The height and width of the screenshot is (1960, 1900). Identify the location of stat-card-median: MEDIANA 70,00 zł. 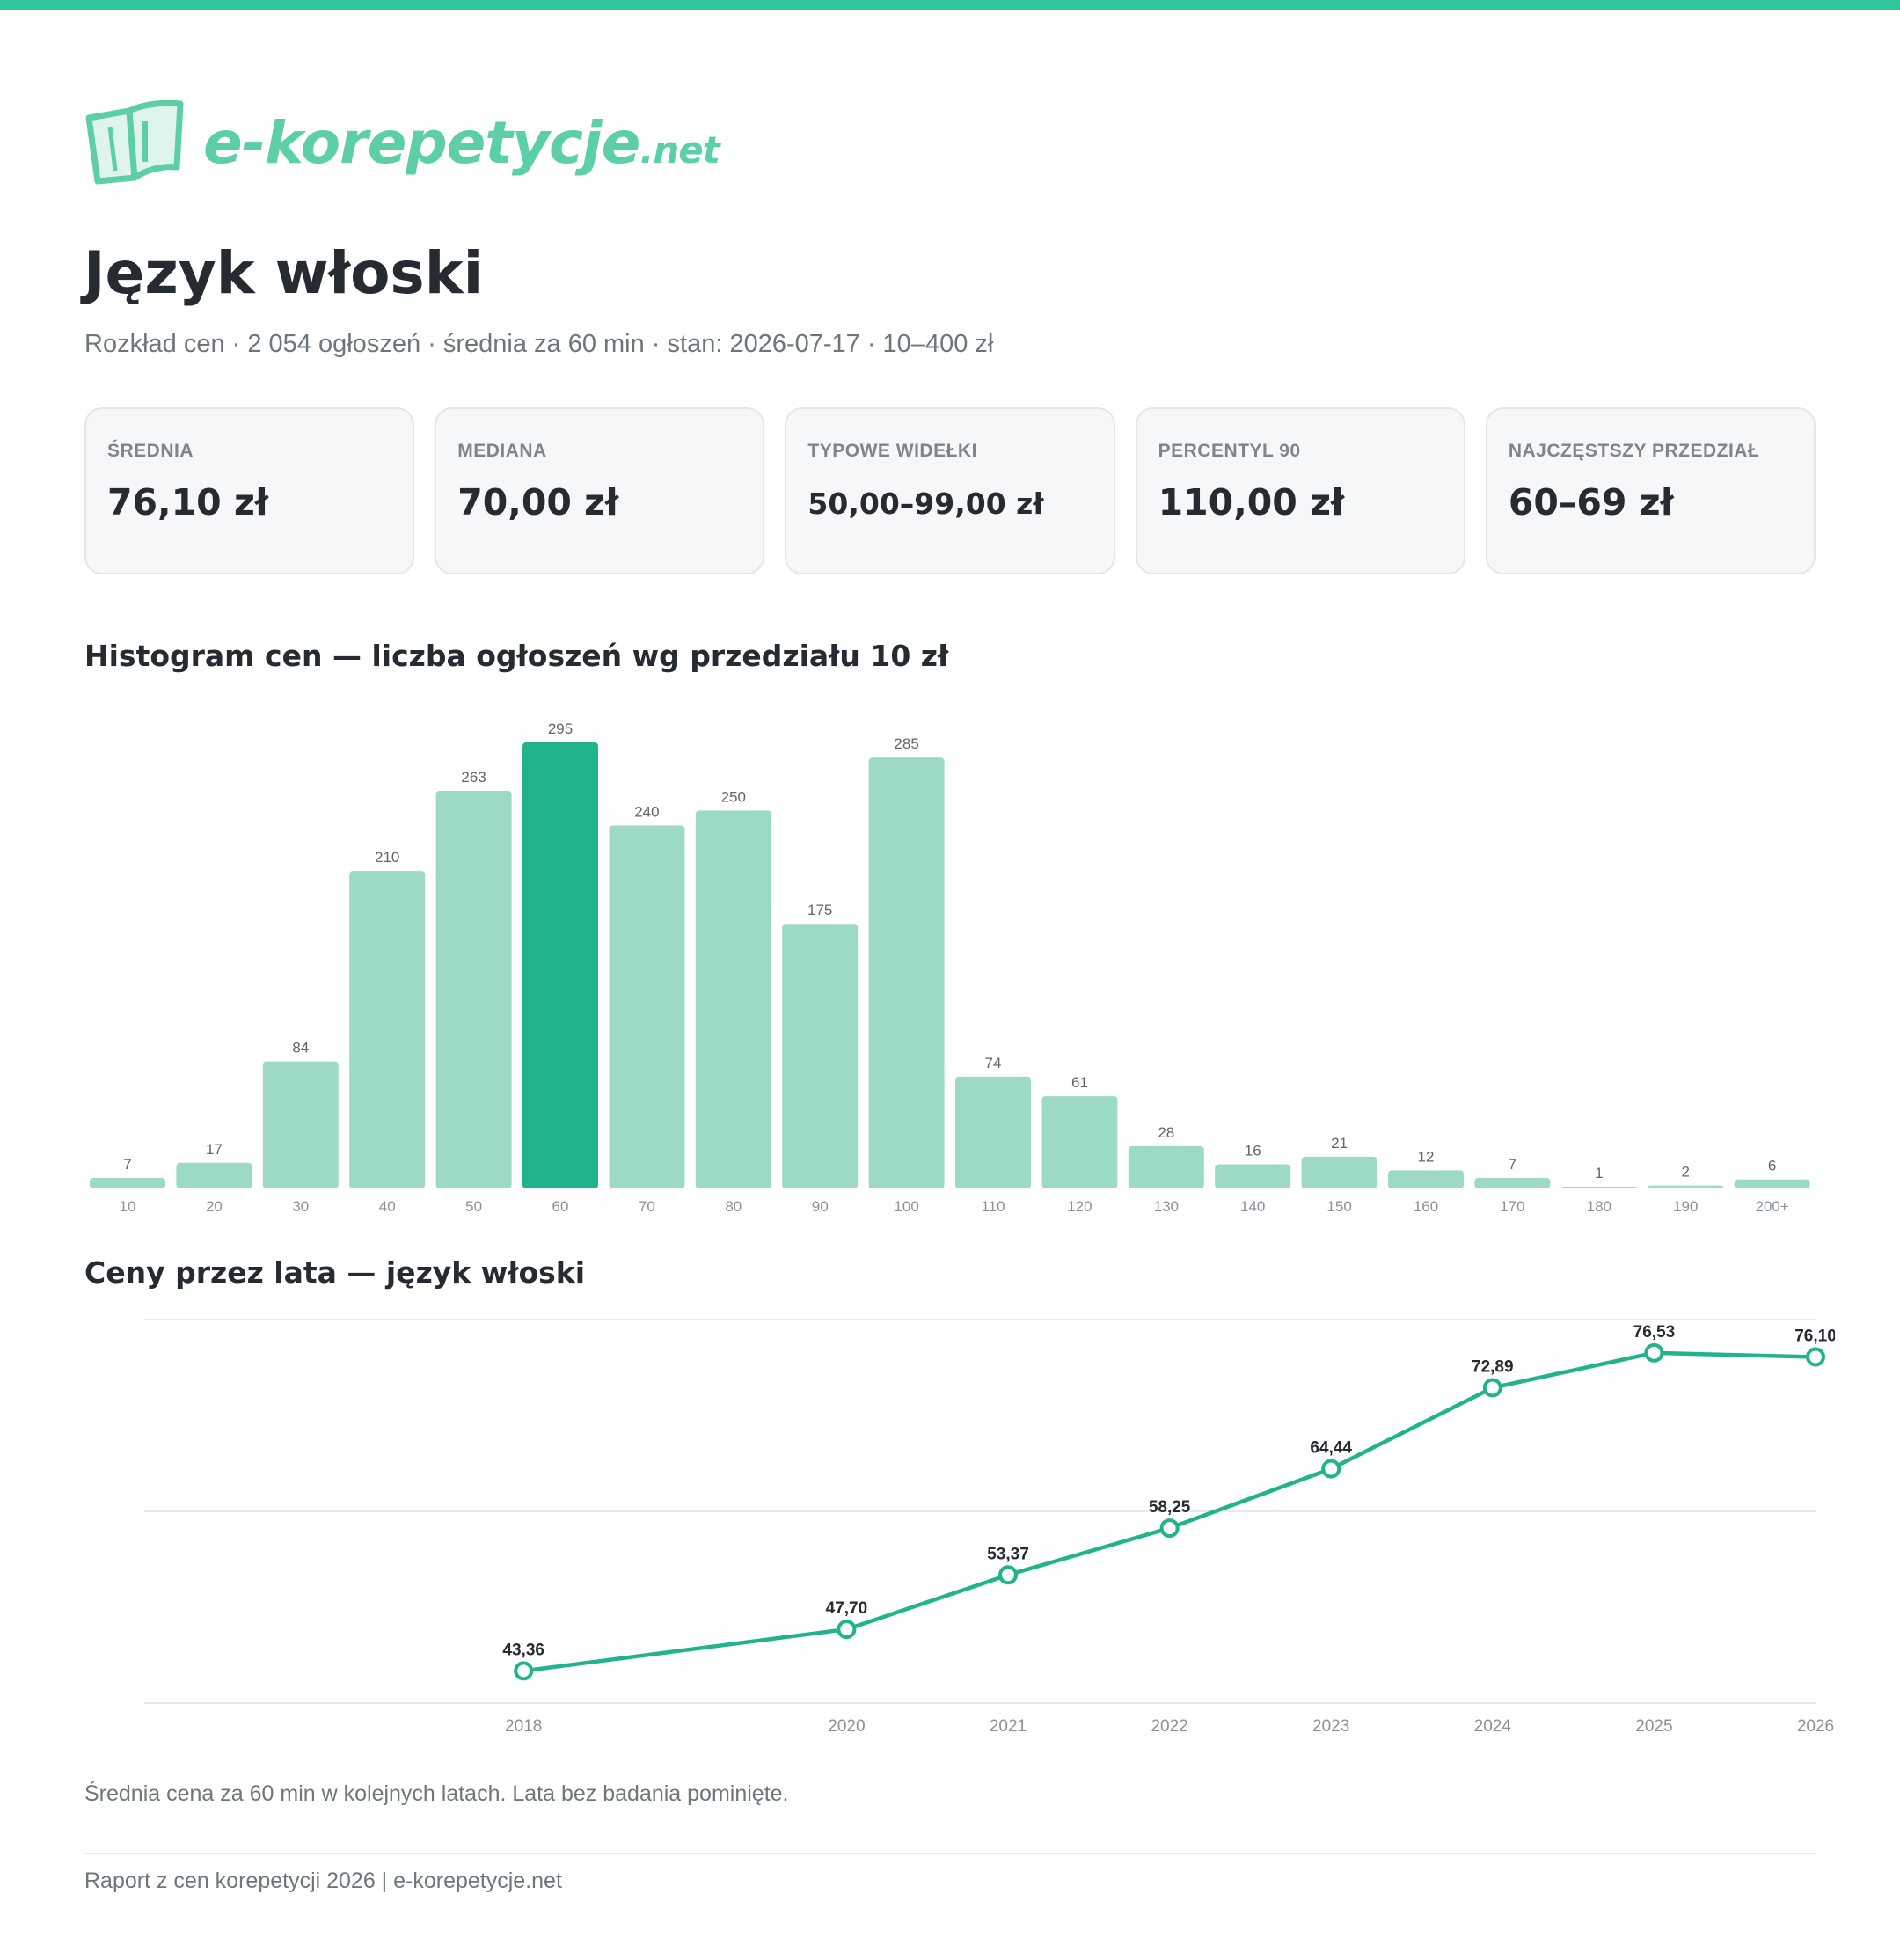
(600, 490).